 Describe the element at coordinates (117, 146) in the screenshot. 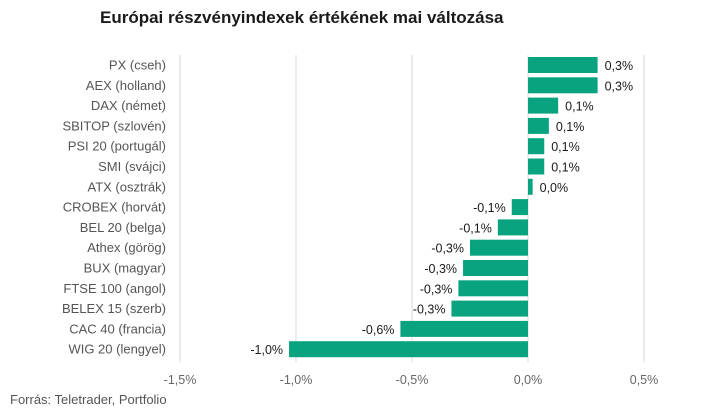

I see `category-label: PSI 20 (portugál)` at that location.